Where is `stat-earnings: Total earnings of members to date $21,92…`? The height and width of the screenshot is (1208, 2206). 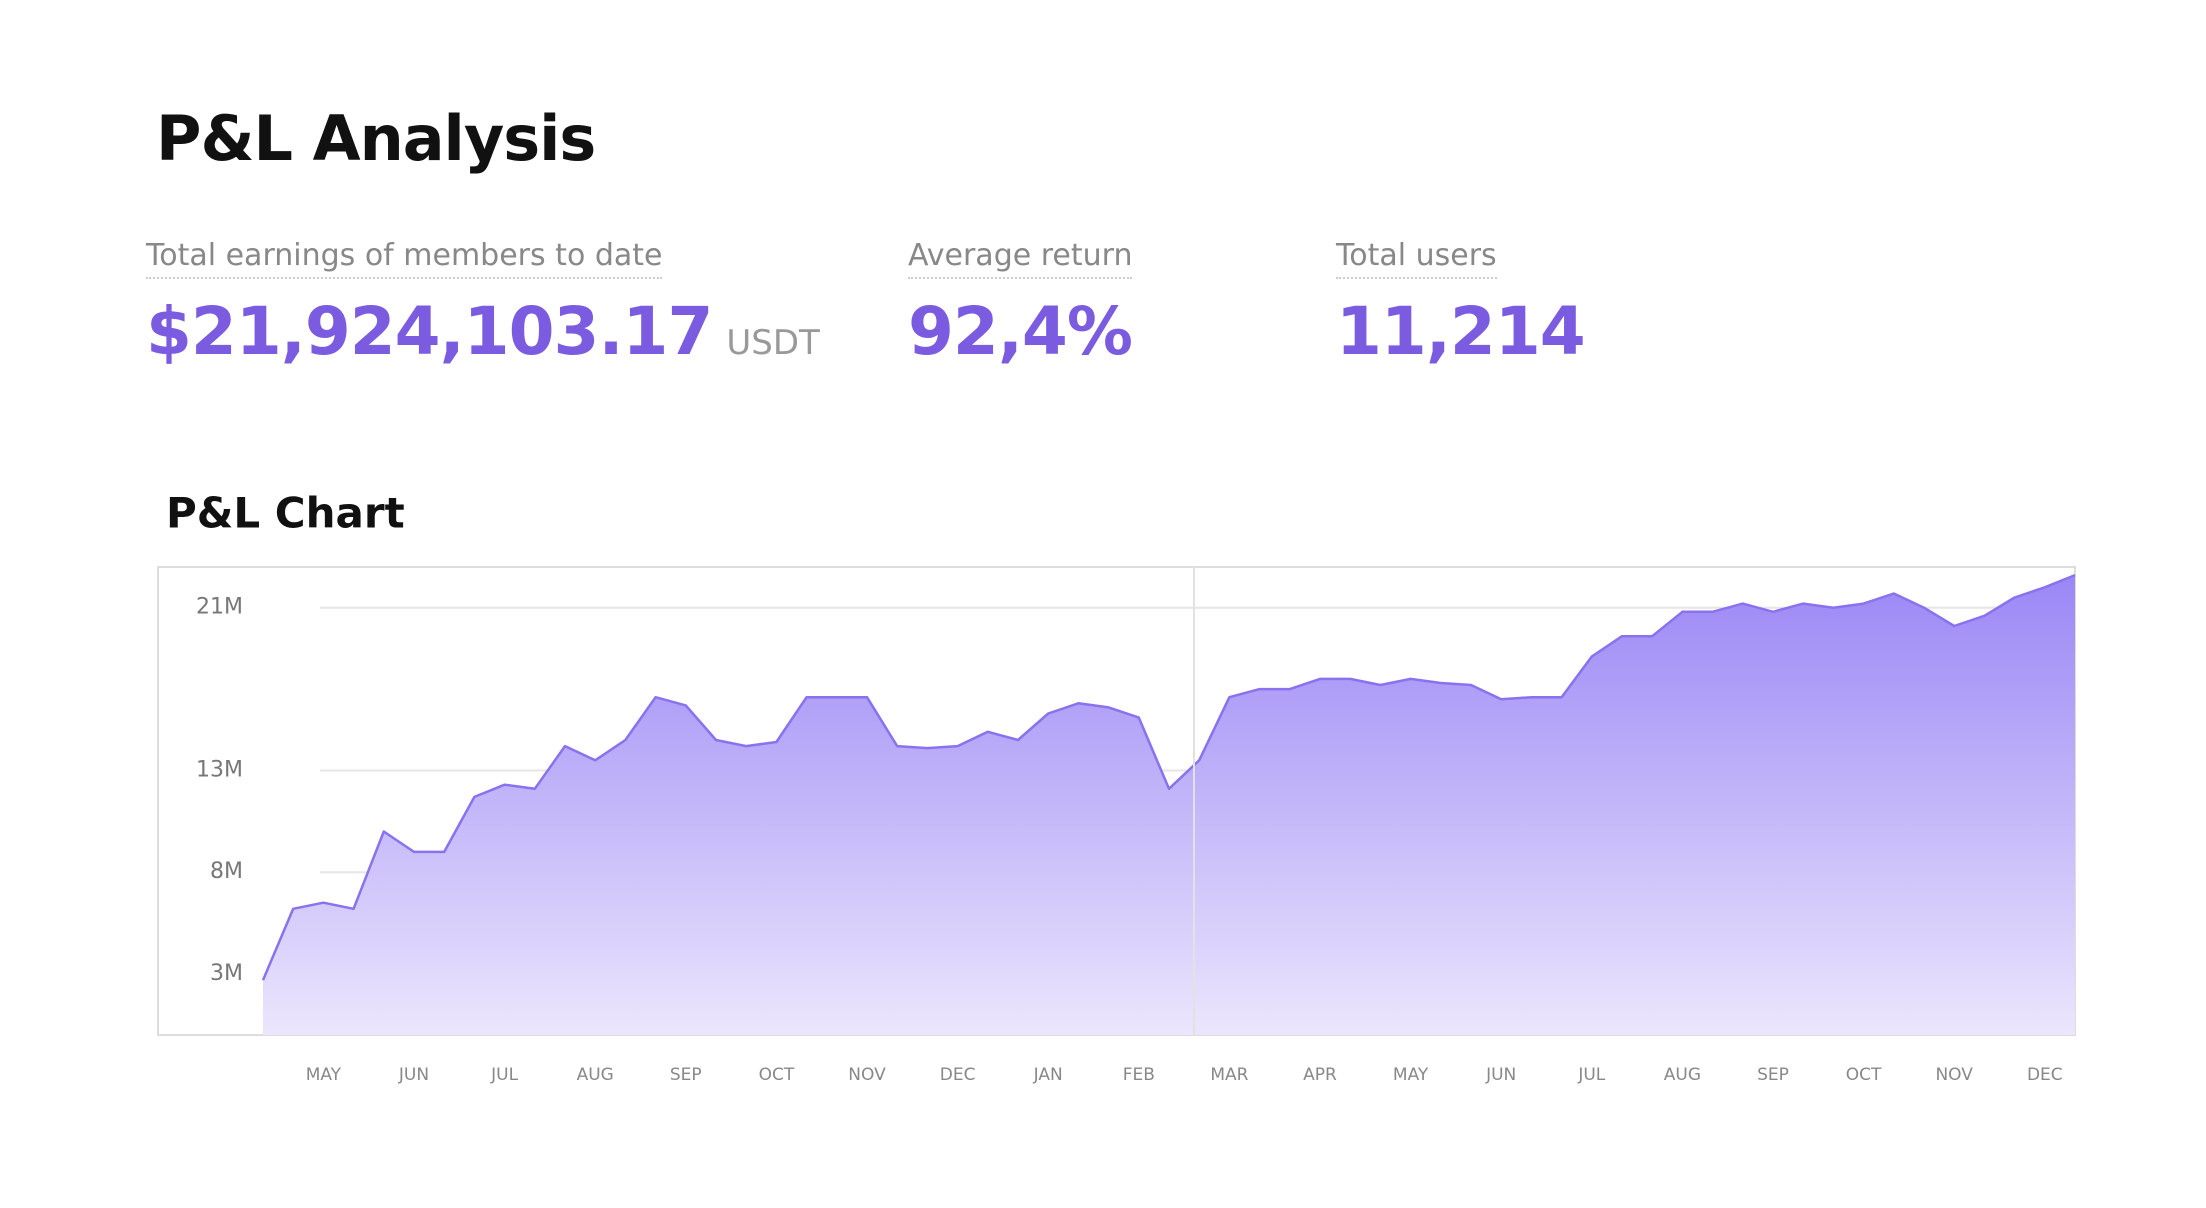 stat-earnings: Total earnings of members to date $21,92… is located at coordinates (483, 304).